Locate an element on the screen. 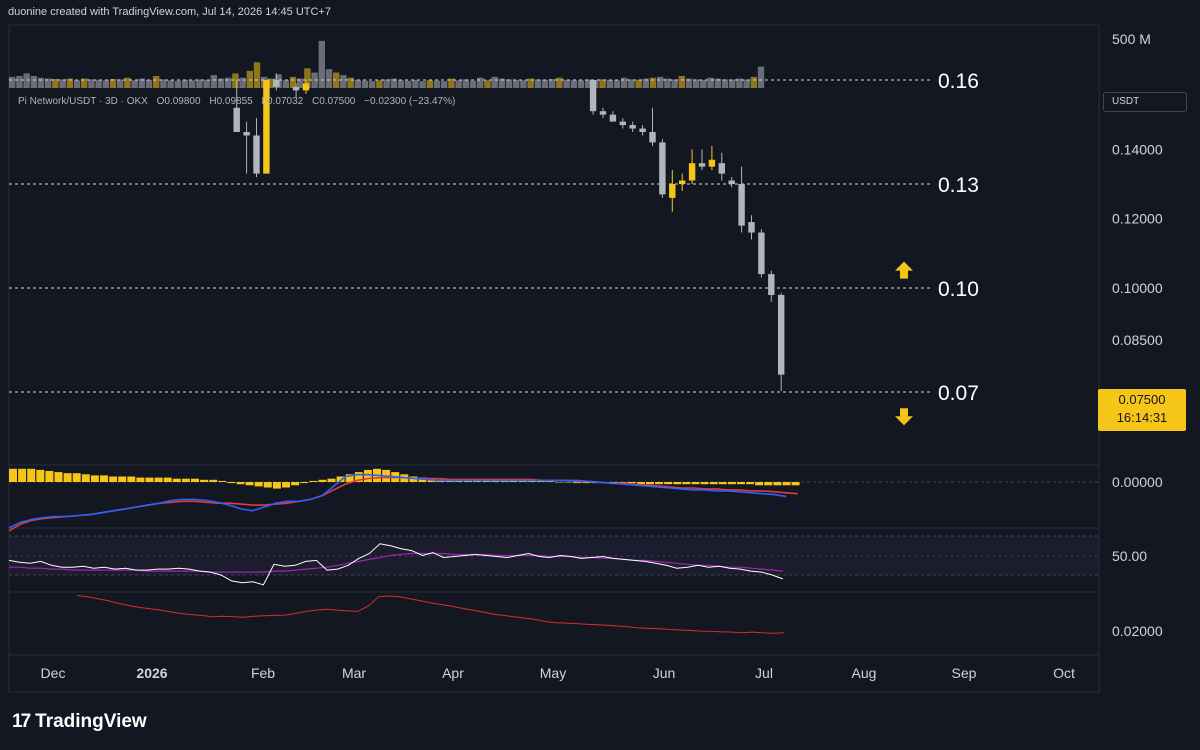 This screenshot has height=750, width=1200. bottom-indicator is located at coordinates (430, 614).